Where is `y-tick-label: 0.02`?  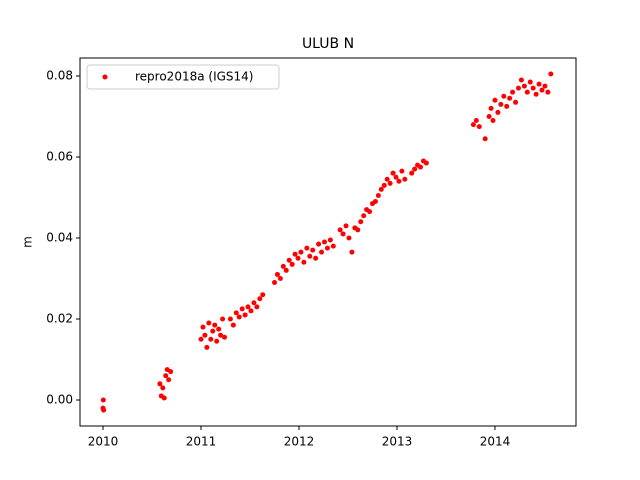
y-tick-label: 0.02 is located at coordinates (59, 318).